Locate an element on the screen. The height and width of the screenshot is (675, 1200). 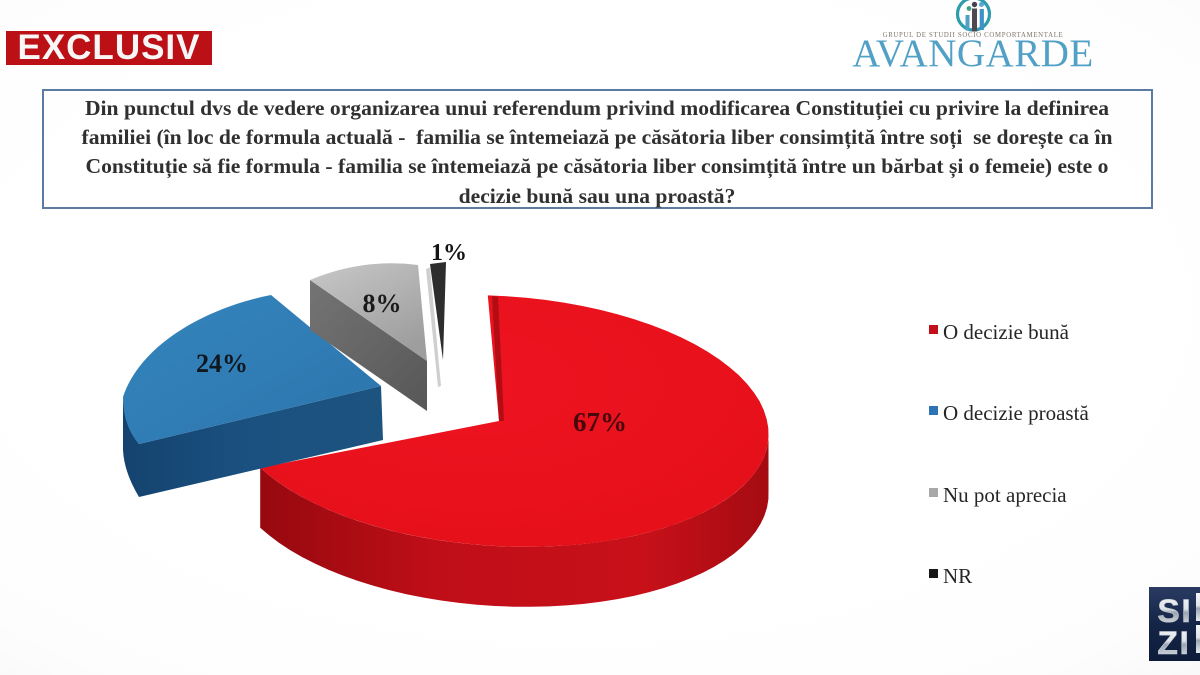
svg-text: ZI is located at coordinates (1173, 643).